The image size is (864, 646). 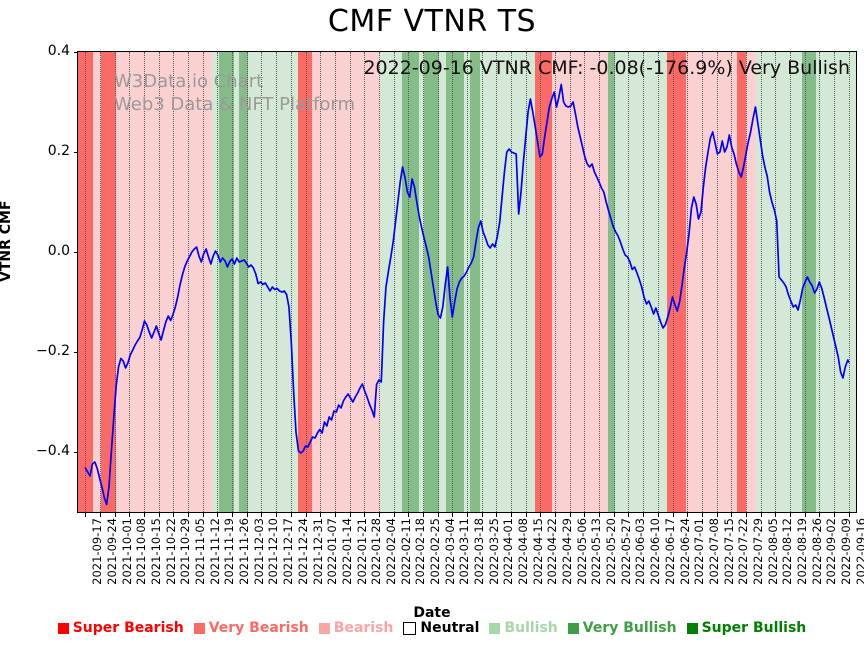 I want to click on legend-item-bullish: Bullish, so click(x=523, y=628).